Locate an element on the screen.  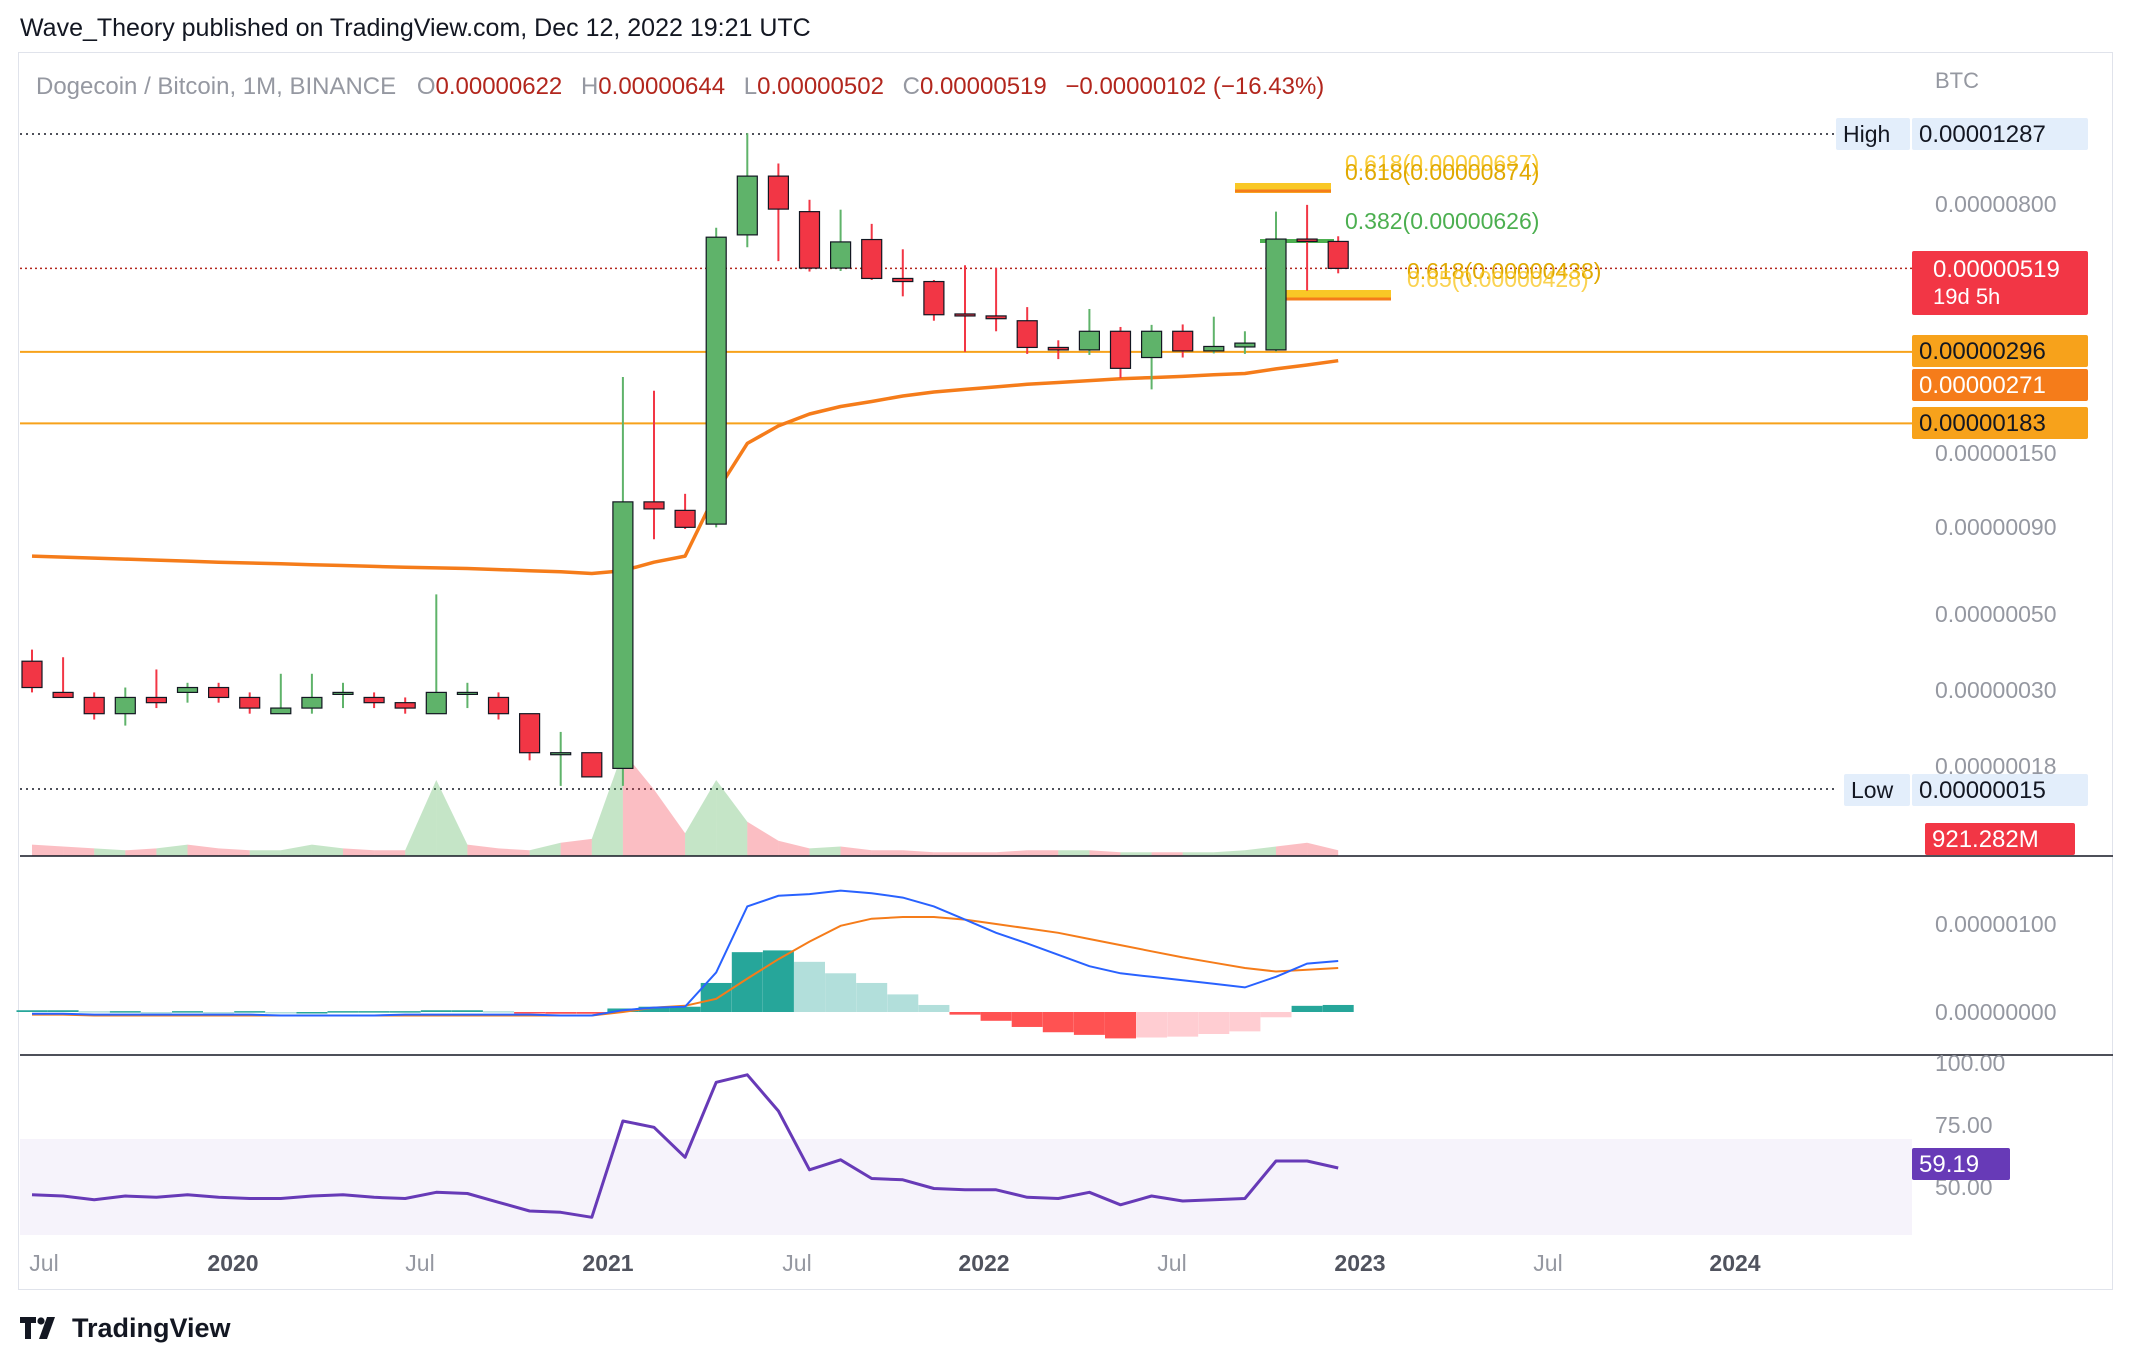
low-value-badge-bg is located at coordinates (2000, 790).